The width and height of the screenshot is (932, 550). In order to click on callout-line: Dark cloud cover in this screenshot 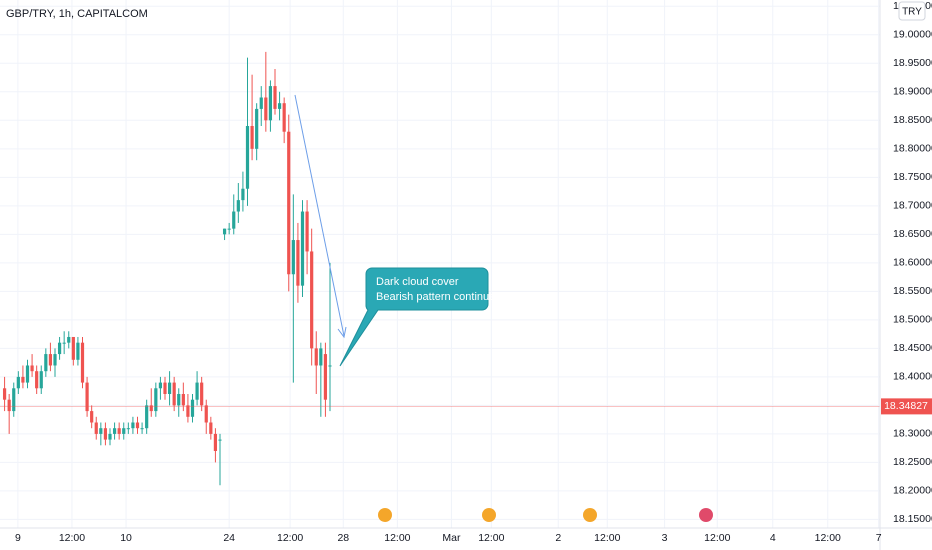, I will do `click(417, 282)`.